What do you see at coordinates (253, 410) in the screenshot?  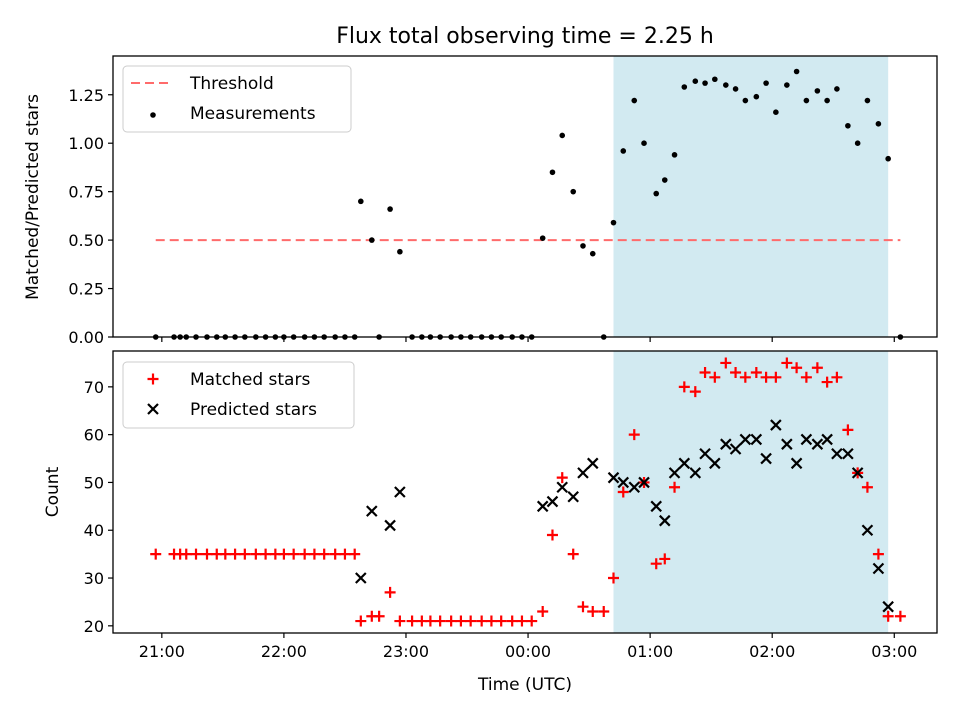 I see `legend-label: Predicted stars` at bounding box center [253, 410].